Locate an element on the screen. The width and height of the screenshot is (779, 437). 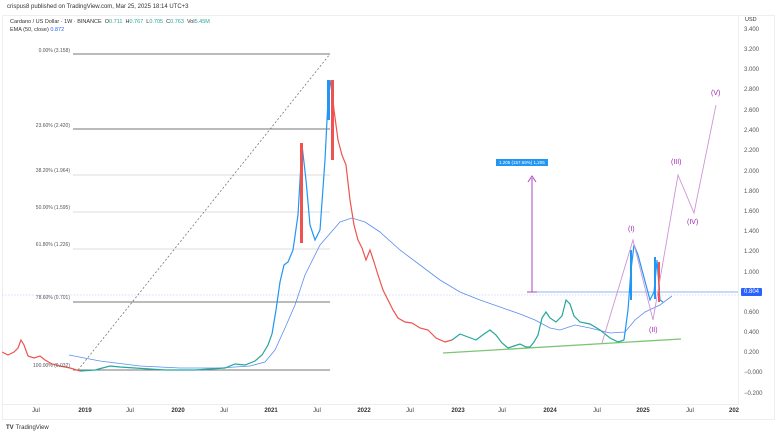
time-axis is located at coordinates (370, 411).